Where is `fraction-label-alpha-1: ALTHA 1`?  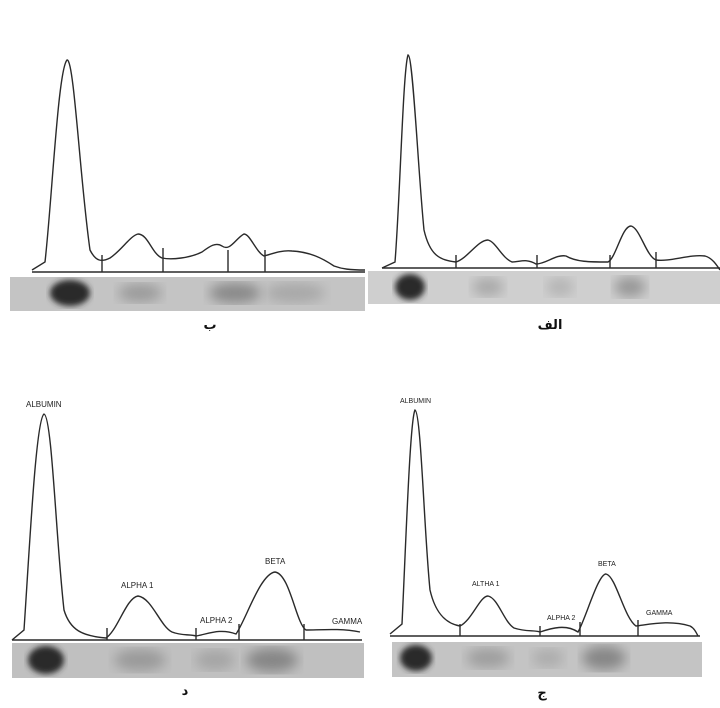 fraction-label-alpha-1: ALTHA 1 is located at coordinates (486, 584).